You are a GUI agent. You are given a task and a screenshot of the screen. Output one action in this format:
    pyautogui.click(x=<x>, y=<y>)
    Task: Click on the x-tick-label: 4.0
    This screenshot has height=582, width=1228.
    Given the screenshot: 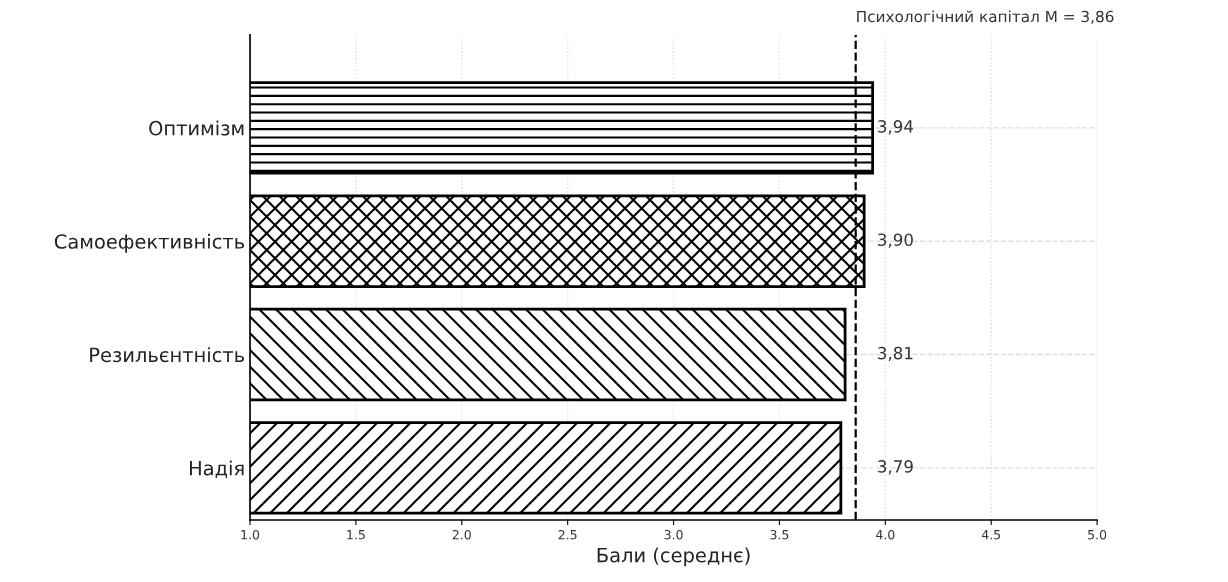 What is the action you would take?
    pyautogui.click(x=885, y=534)
    